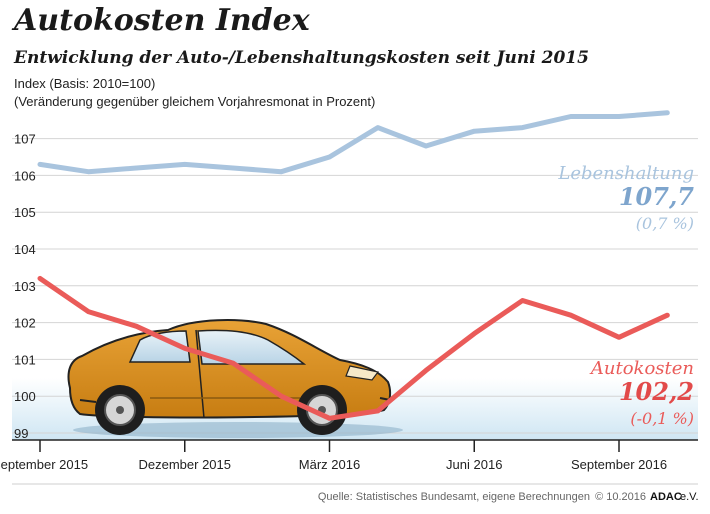 This screenshot has width=710, height=514. What do you see at coordinates (362, 373) in the screenshot?
I see `car-headlight` at bounding box center [362, 373].